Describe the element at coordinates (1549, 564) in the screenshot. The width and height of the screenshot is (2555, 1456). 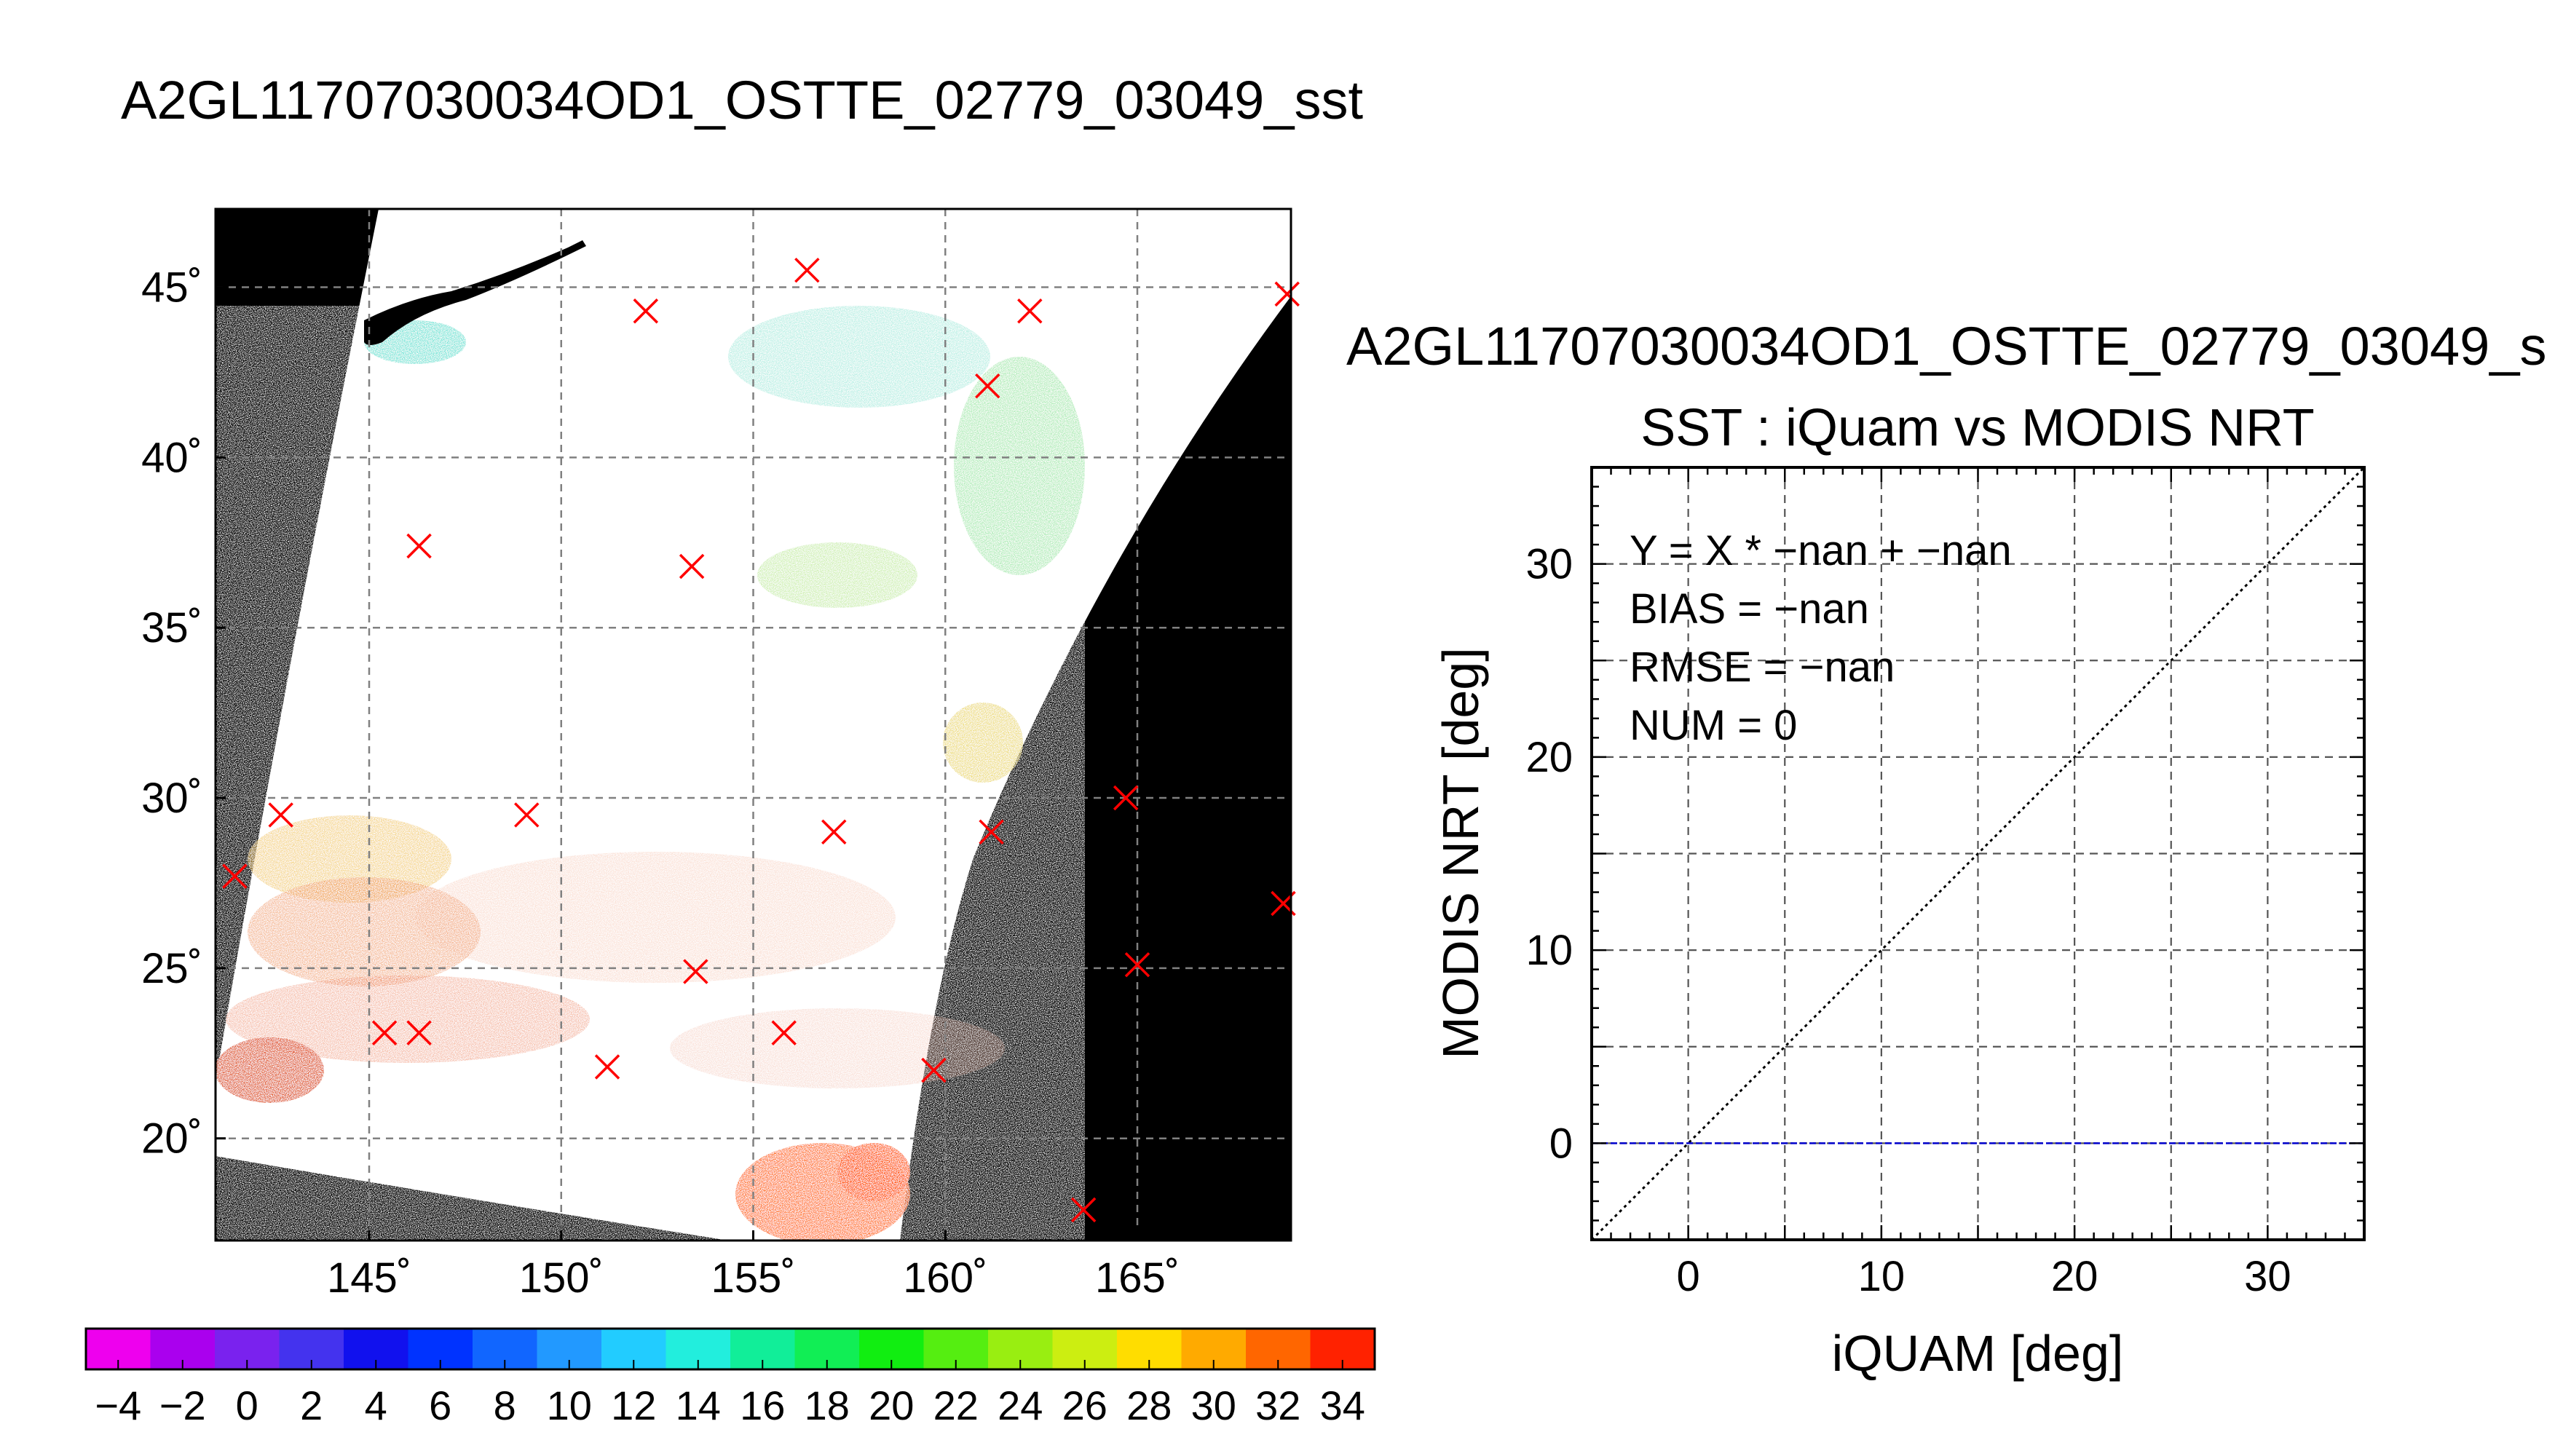
I see `scatter-y-tick-label: 30` at that location.